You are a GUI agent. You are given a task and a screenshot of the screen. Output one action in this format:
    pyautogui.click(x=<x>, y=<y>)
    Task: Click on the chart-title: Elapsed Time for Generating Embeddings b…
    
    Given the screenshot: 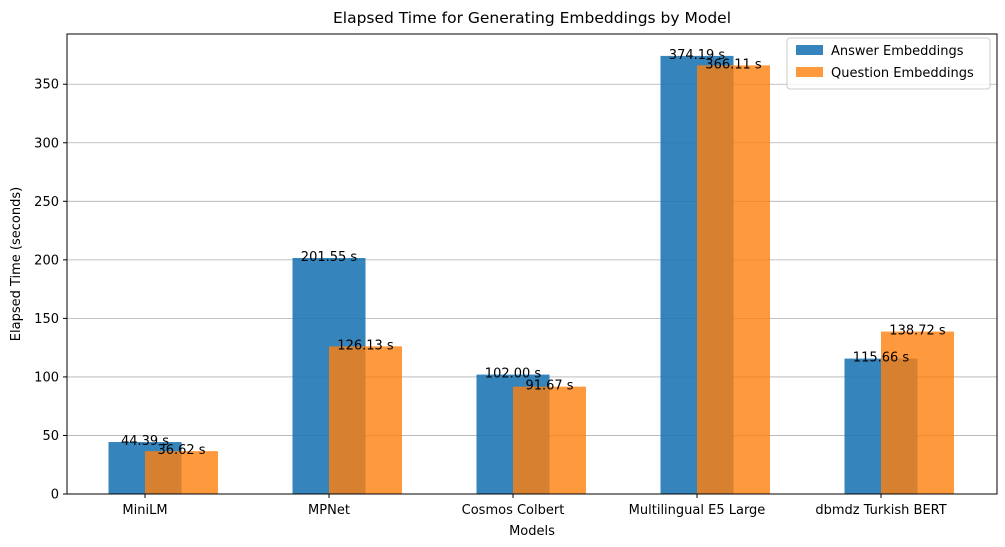 What is the action you would take?
    pyautogui.click(x=532, y=18)
    